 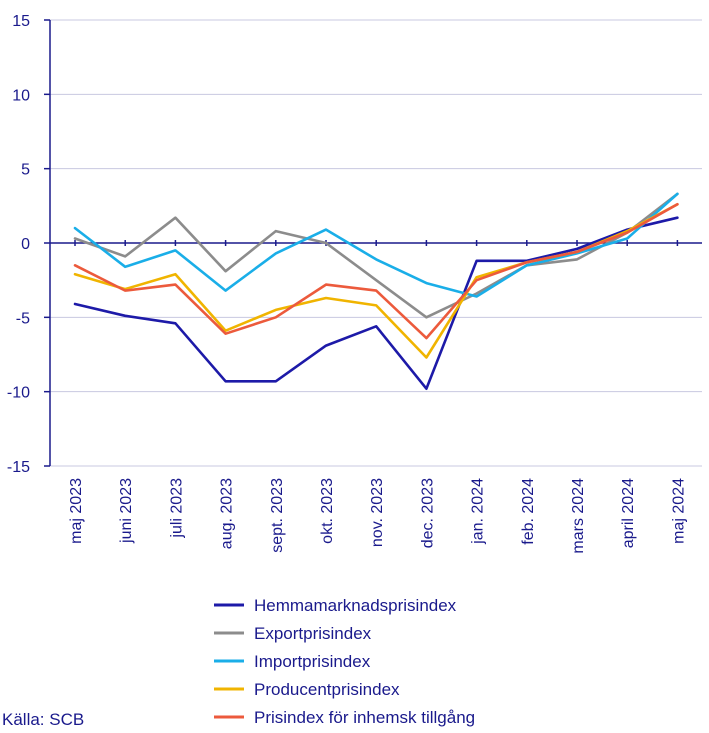 What do you see at coordinates (176, 508) in the screenshot?
I see `x-tick-label: juli 2023` at bounding box center [176, 508].